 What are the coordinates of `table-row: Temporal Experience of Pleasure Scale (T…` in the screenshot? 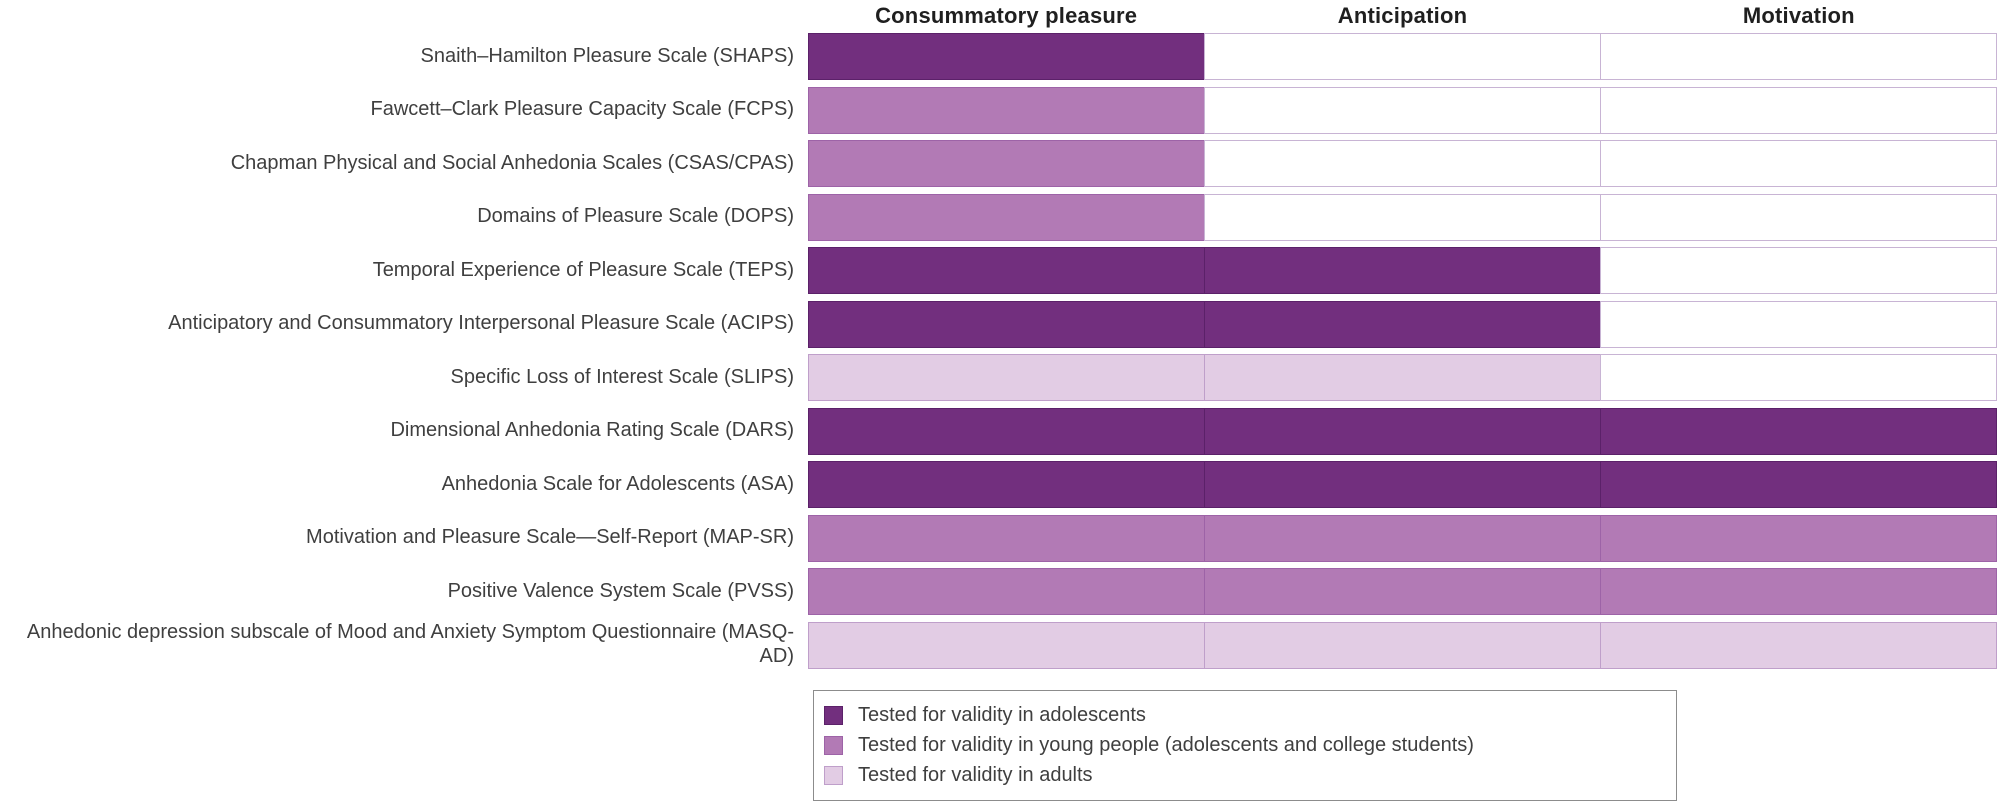 It's located at (998, 270).